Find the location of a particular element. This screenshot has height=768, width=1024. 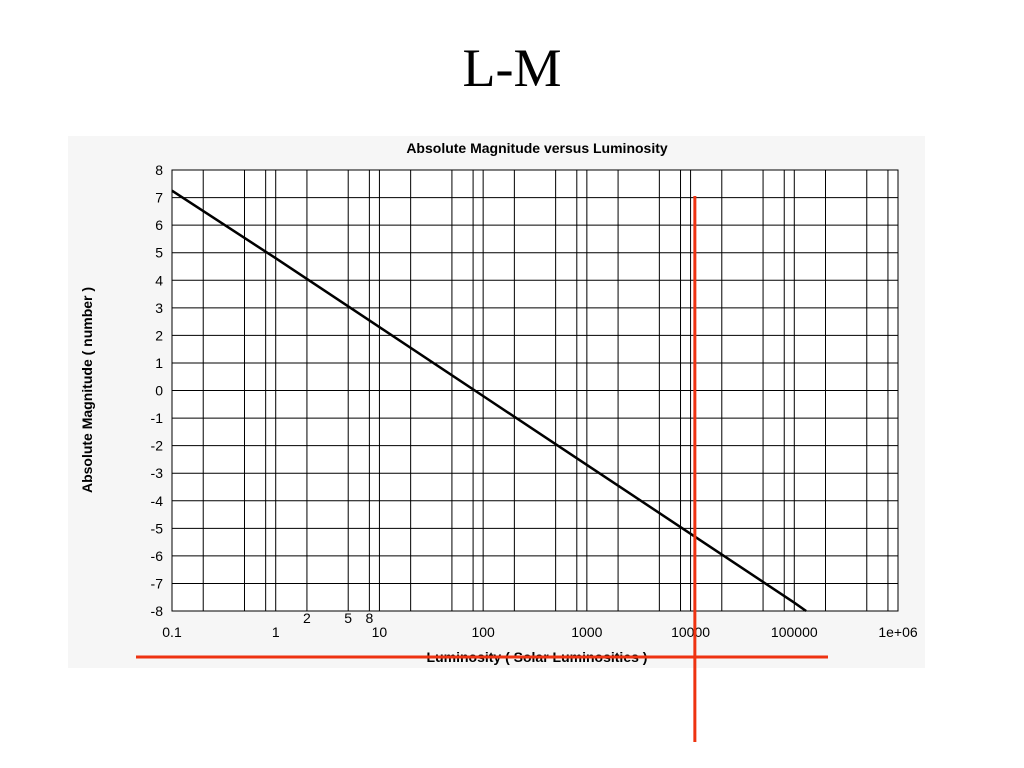

y-tick-label: -8 is located at coordinates (157, 611).